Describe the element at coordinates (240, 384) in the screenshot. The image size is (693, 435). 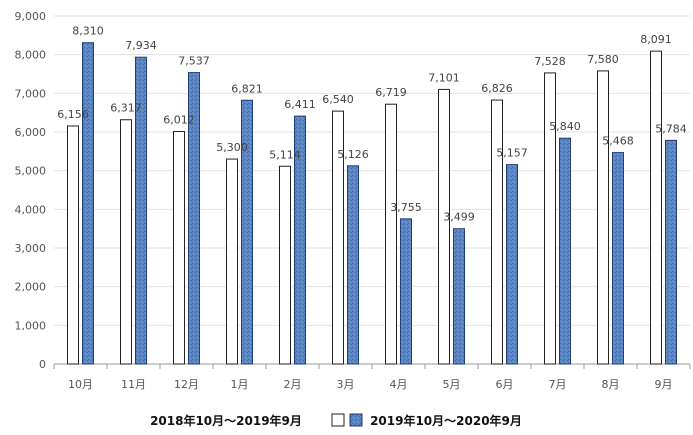
I see `x-tick-label: 1月` at that location.